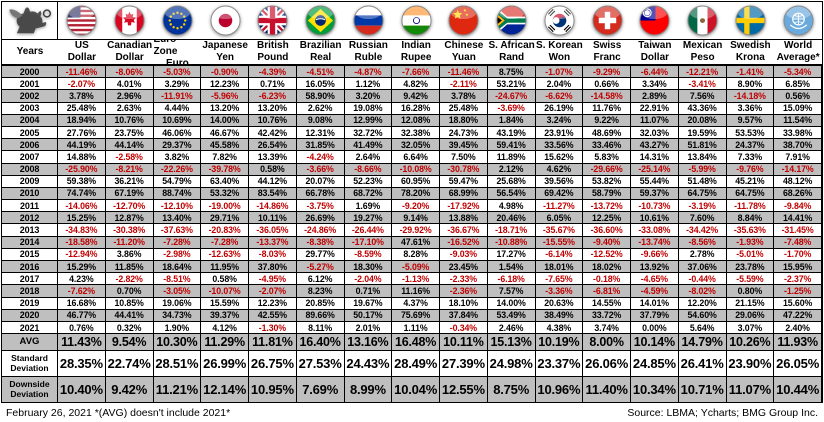 Image resolution: width=824 pixels, height=422 pixels. Describe the element at coordinates (511, 364) in the screenshot. I see `stat-value-cell: 24.98%` at that location.